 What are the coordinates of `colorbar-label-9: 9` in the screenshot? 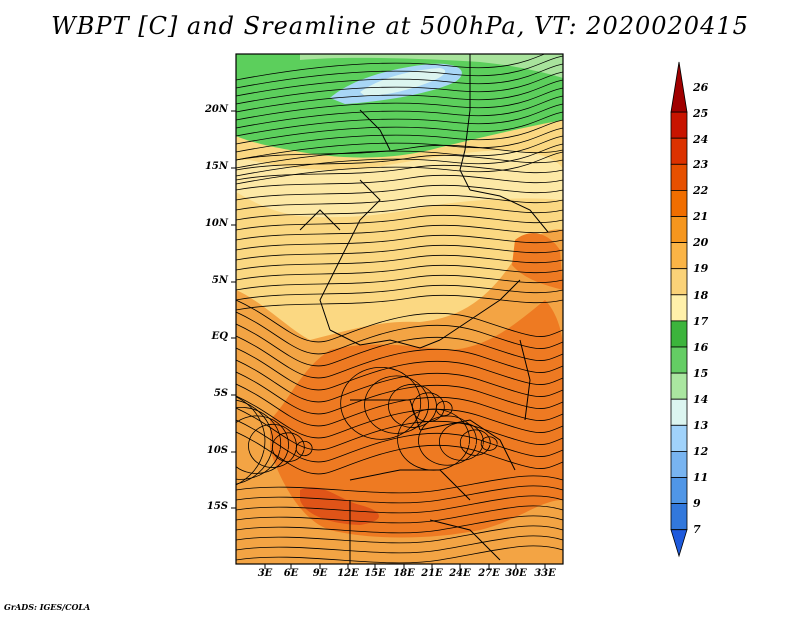 It's located at (697, 503).